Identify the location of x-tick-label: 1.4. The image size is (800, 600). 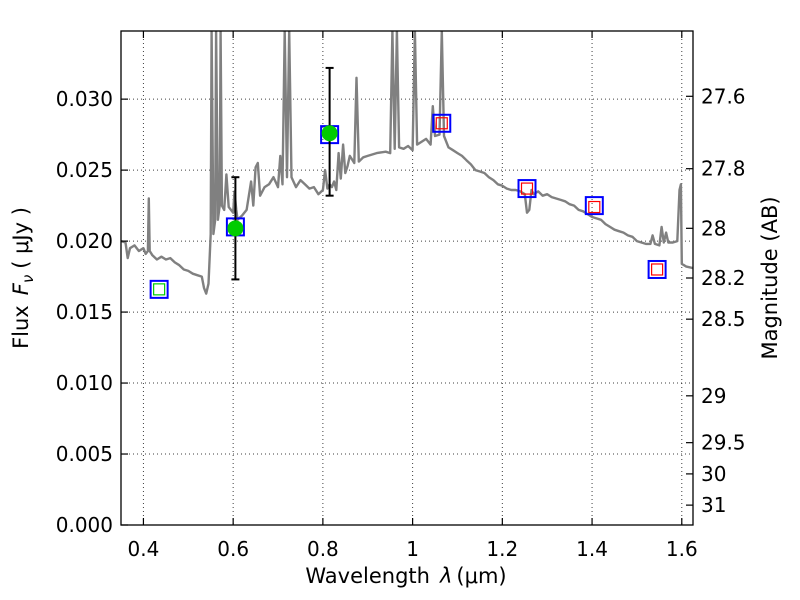
(592, 549).